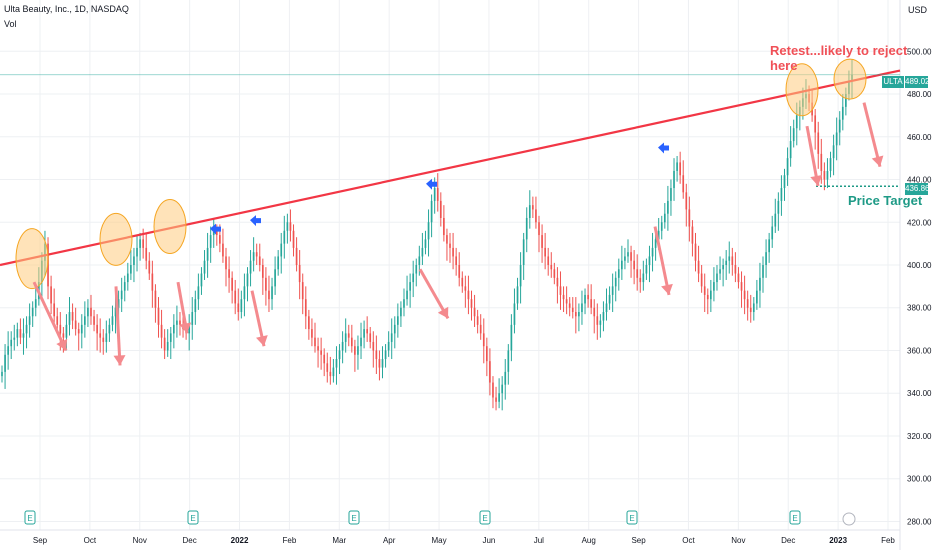 The width and height of the screenshot is (932, 550). What do you see at coordinates (919, 521) in the screenshot?
I see `y-tick-label: 280.00` at bounding box center [919, 521].